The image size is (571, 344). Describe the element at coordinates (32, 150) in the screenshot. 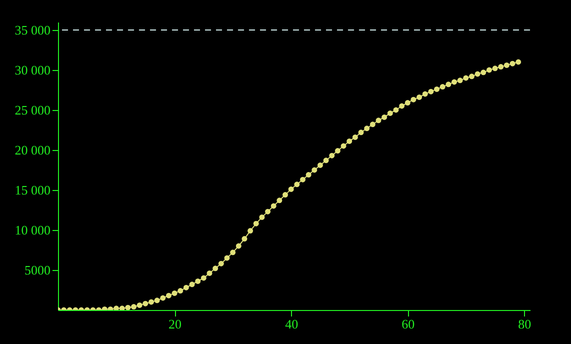

I see `y-tick-label: 20 000` at that location.